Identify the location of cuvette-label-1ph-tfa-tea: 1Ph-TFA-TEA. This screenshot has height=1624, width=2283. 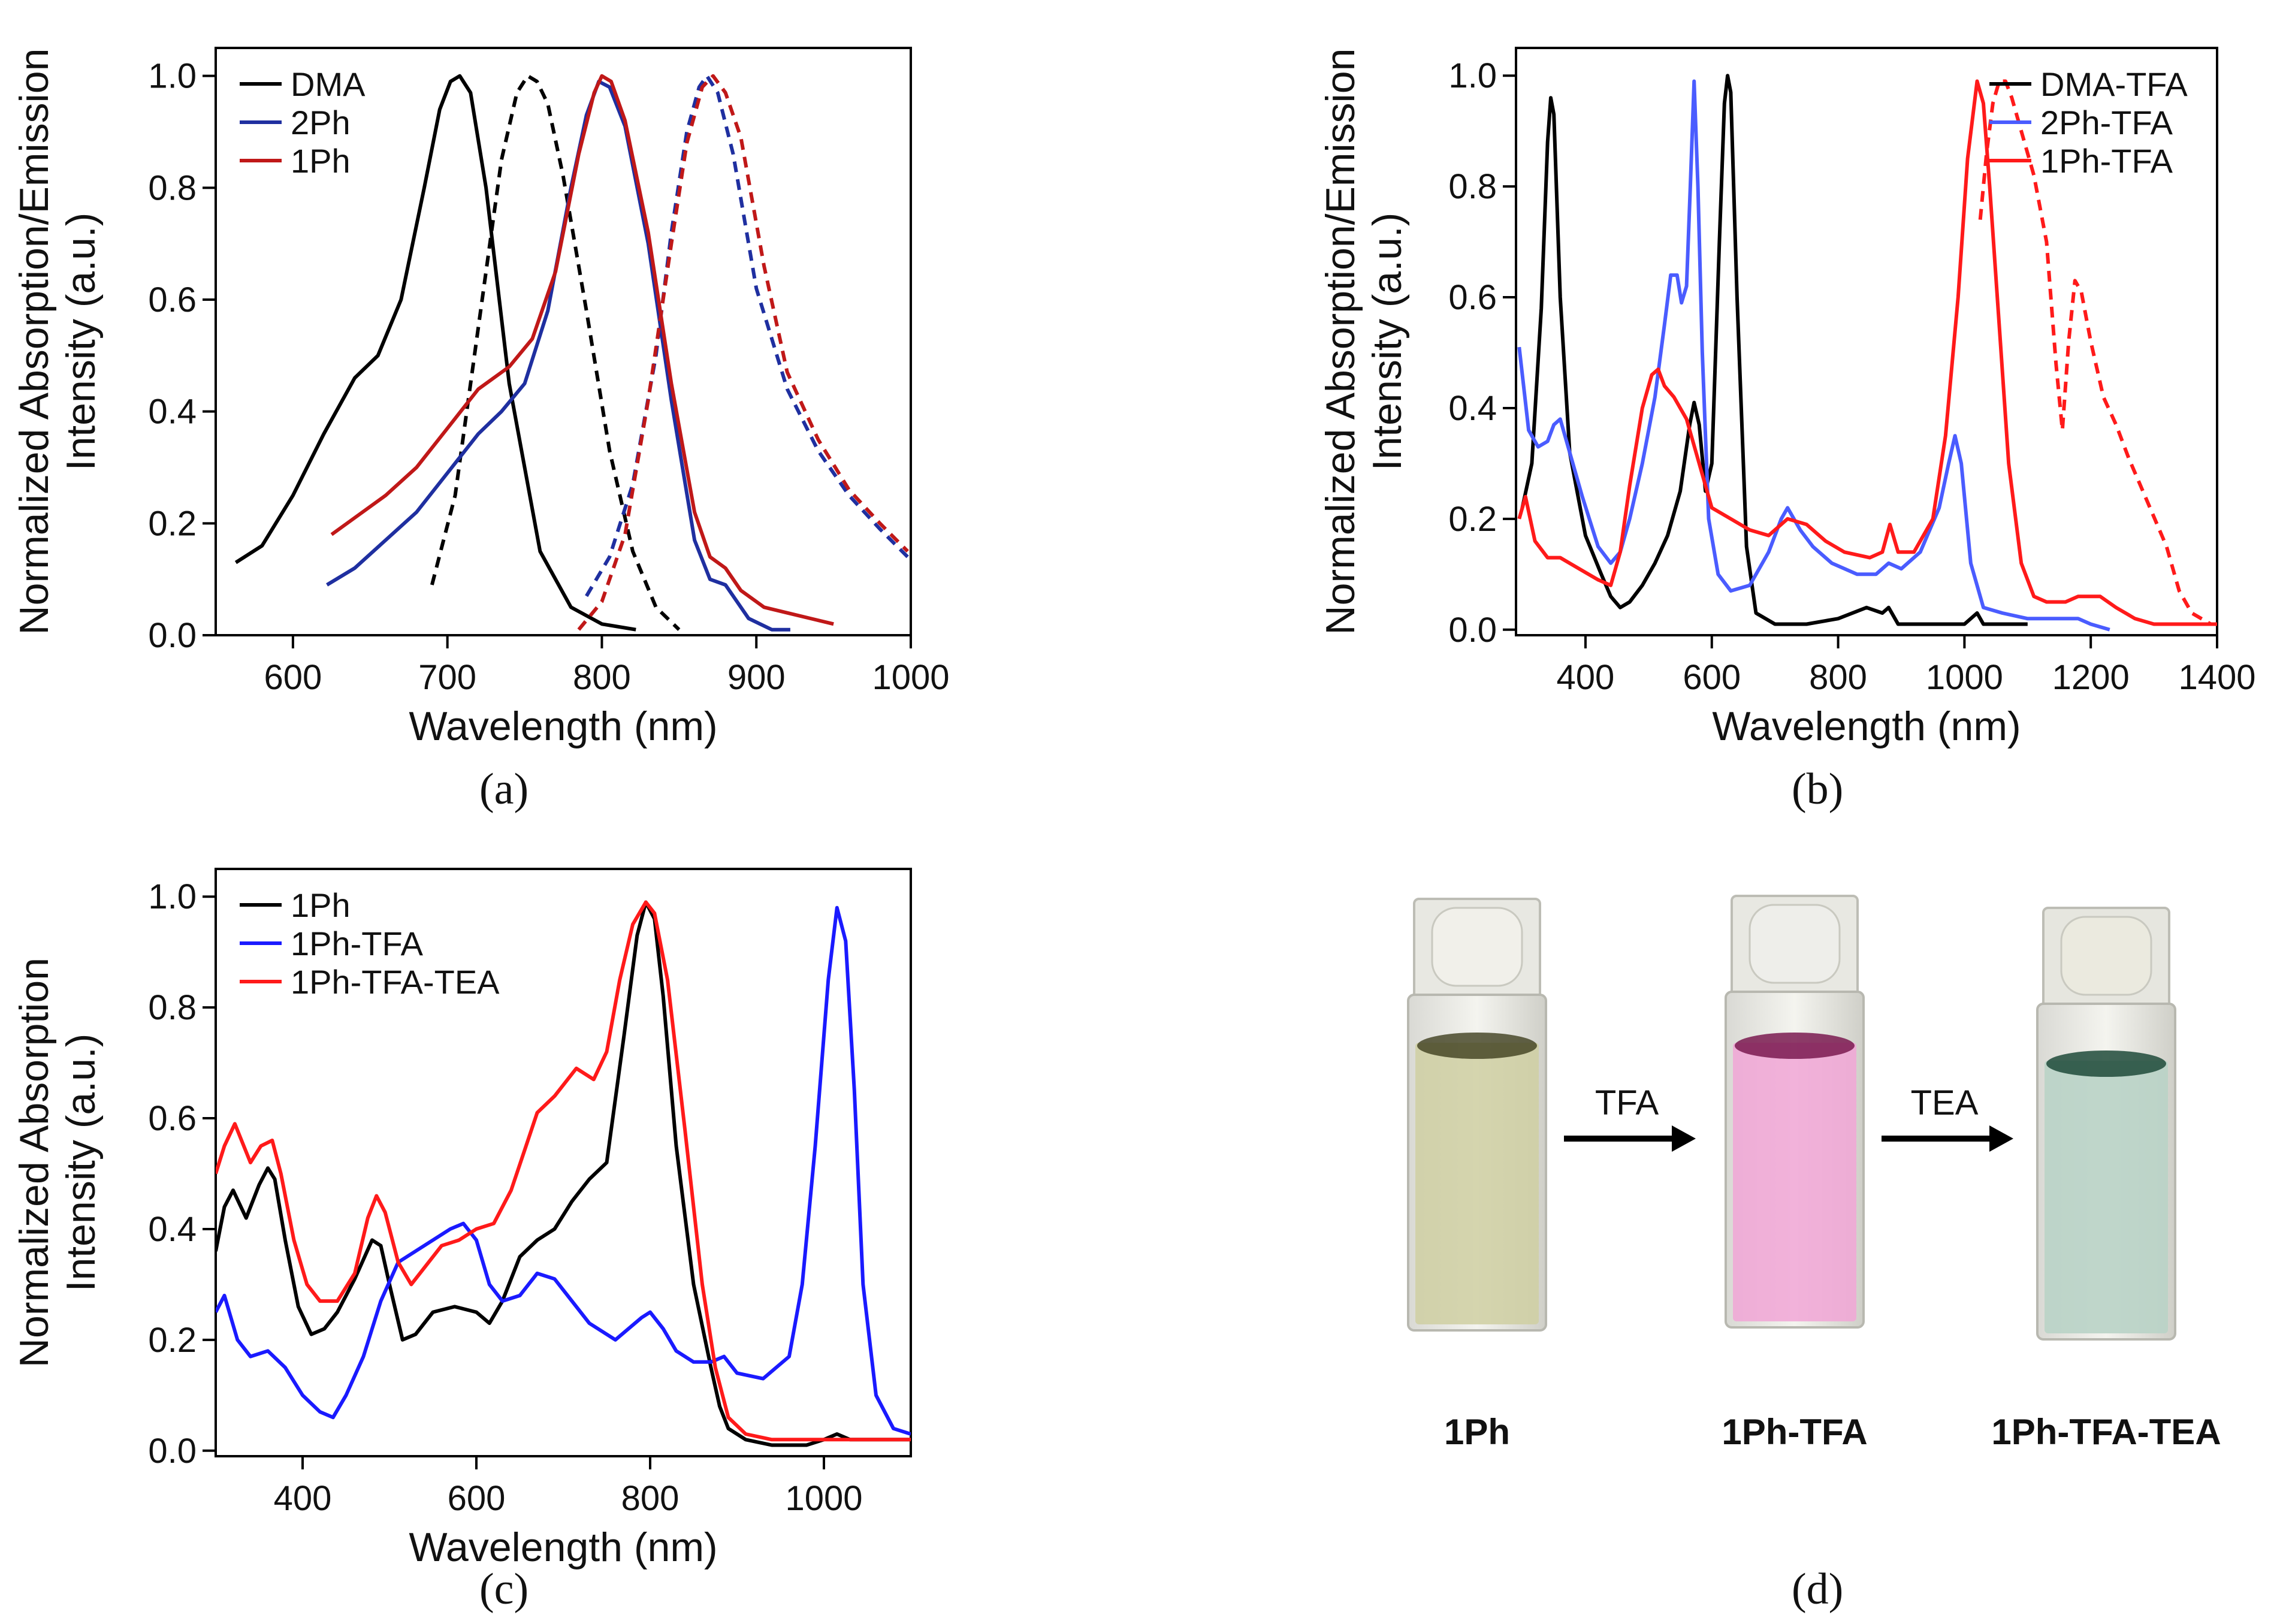
(2106, 1432).